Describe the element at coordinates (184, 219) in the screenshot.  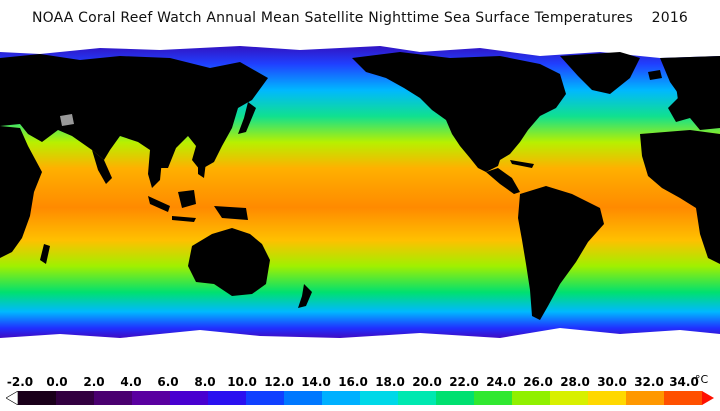
I see `java` at that location.